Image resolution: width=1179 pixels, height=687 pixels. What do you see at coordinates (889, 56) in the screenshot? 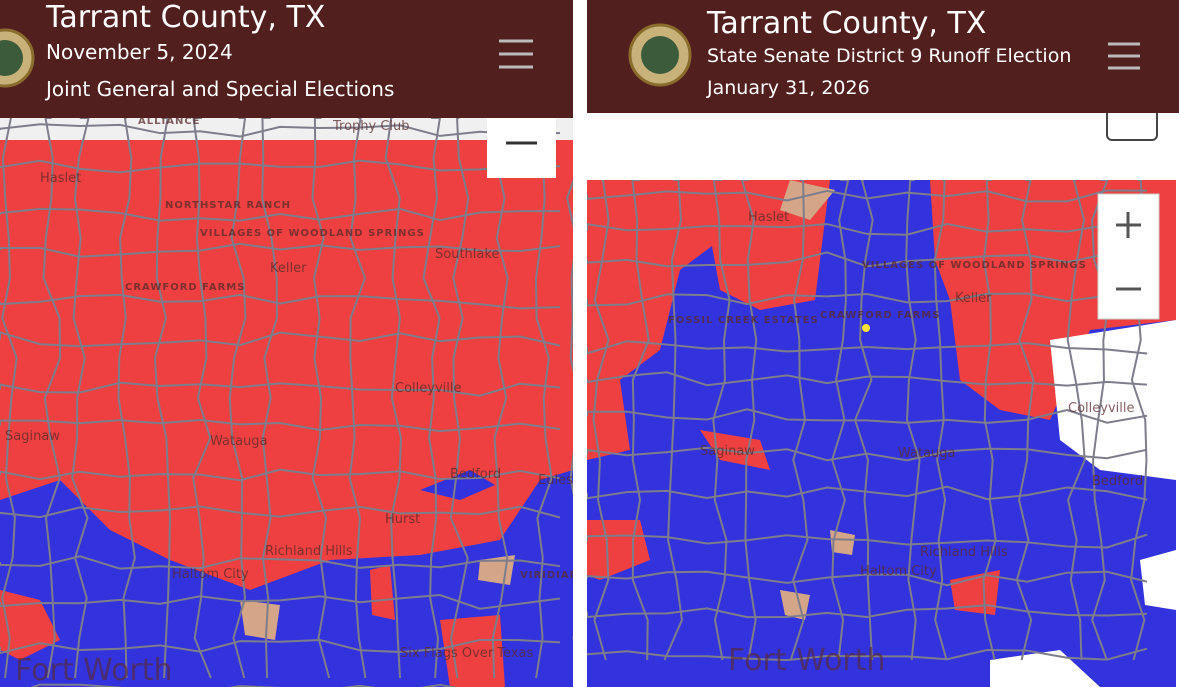
I see `header-election: State Senate District 9 Runoff Election` at bounding box center [889, 56].